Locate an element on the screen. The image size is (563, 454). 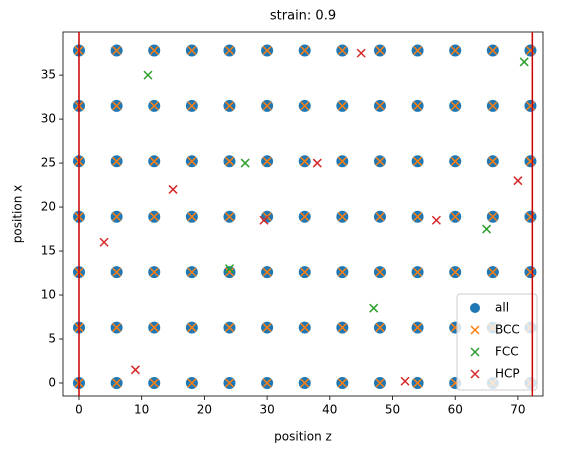
y-tick-label: 35 is located at coordinates (48, 75).